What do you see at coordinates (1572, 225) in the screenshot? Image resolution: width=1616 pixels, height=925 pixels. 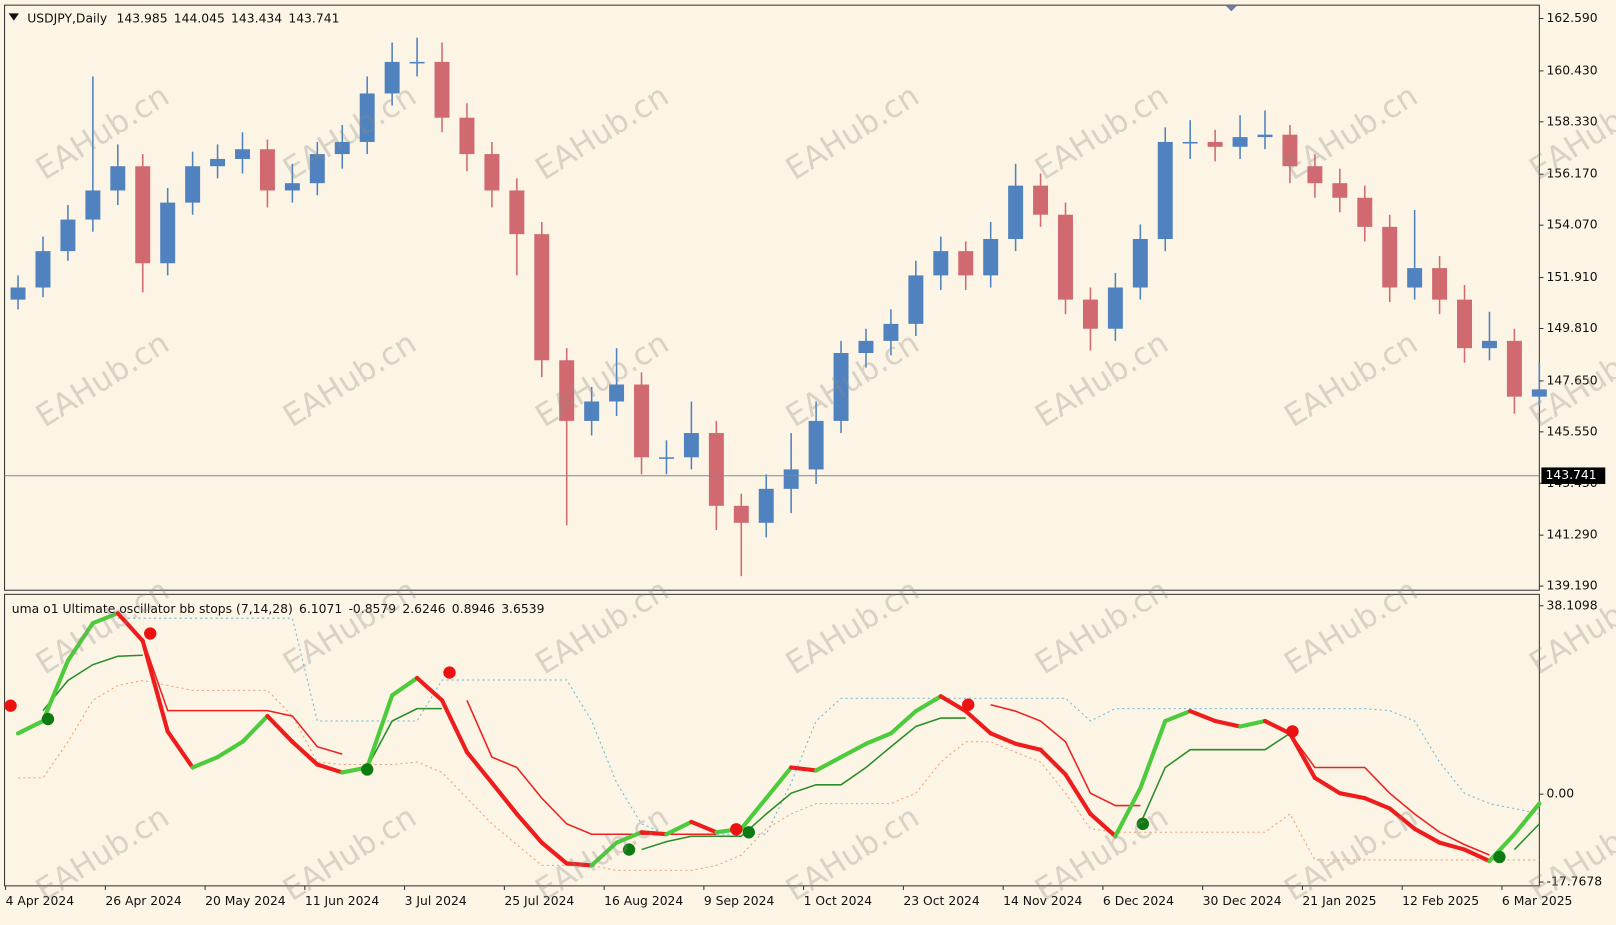 I see `y-tick-label: 154.070` at bounding box center [1572, 225].